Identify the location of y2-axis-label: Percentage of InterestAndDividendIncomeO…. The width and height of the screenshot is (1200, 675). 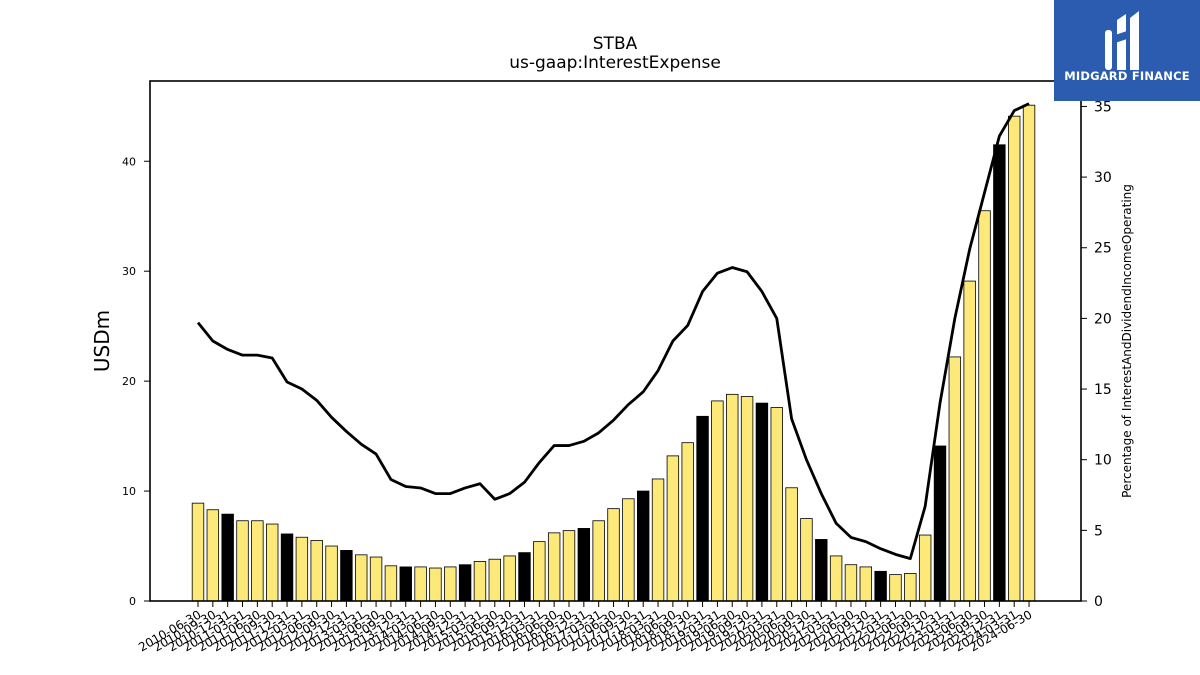
(1127, 341).